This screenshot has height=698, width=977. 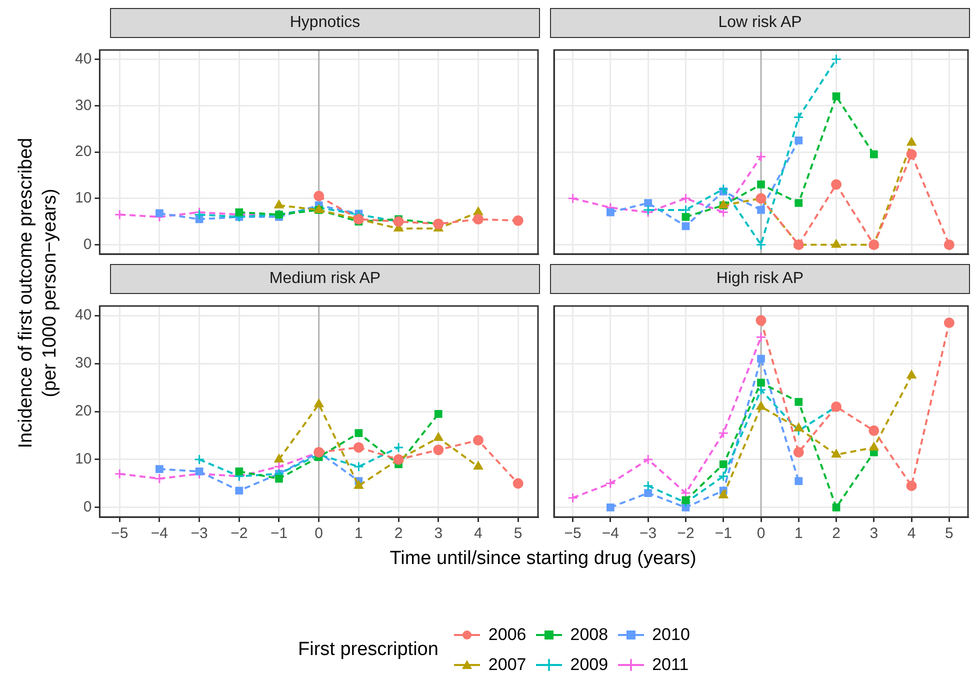 What do you see at coordinates (589, 635) in the screenshot?
I see `legend-label: 2008` at bounding box center [589, 635].